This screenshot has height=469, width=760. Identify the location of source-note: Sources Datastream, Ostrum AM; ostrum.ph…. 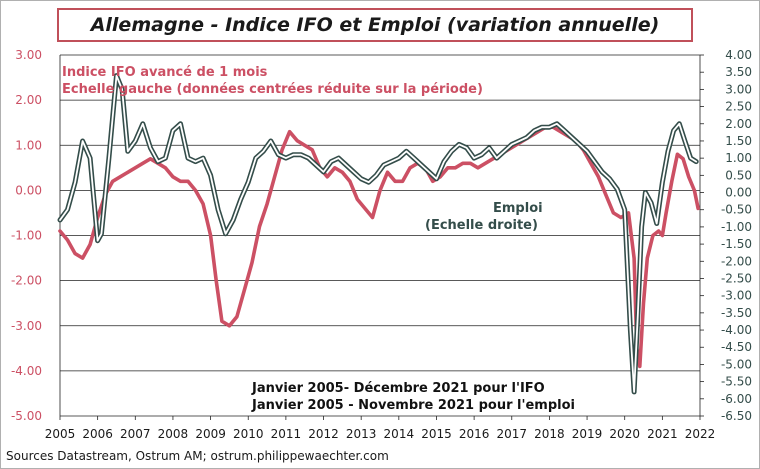
(197, 456).